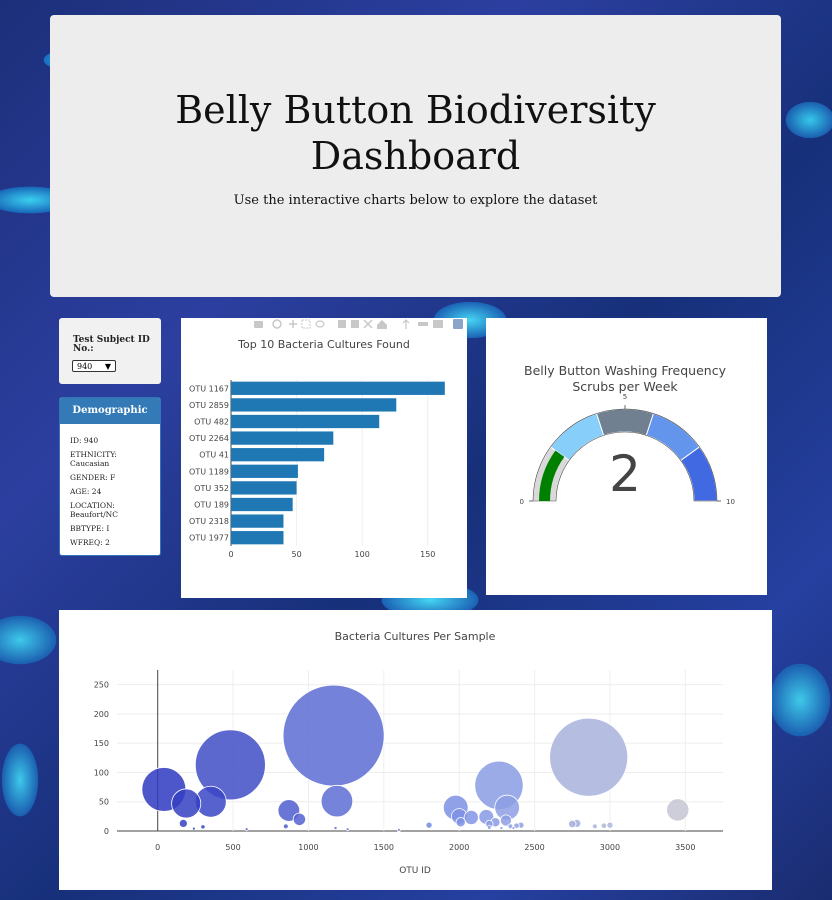  Describe the element at coordinates (101, 772) in the screenshot. I see `bubble-y-tick-label: 100` at that location.